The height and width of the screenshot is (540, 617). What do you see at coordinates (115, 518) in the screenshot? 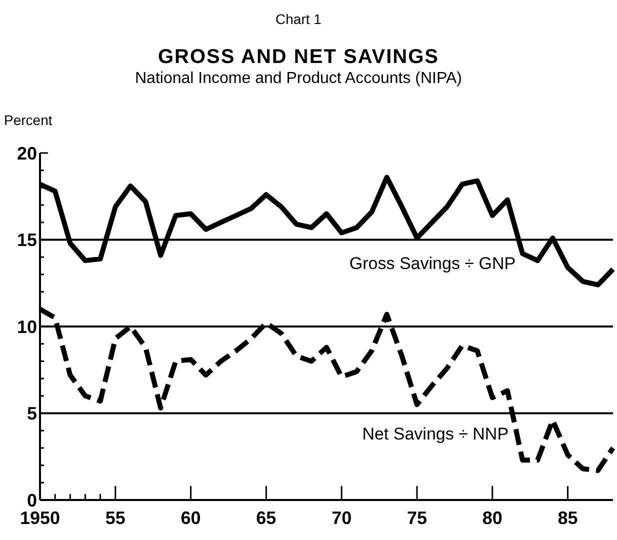
I see `x-tick-label: 55` at bounding box center [115, 518].